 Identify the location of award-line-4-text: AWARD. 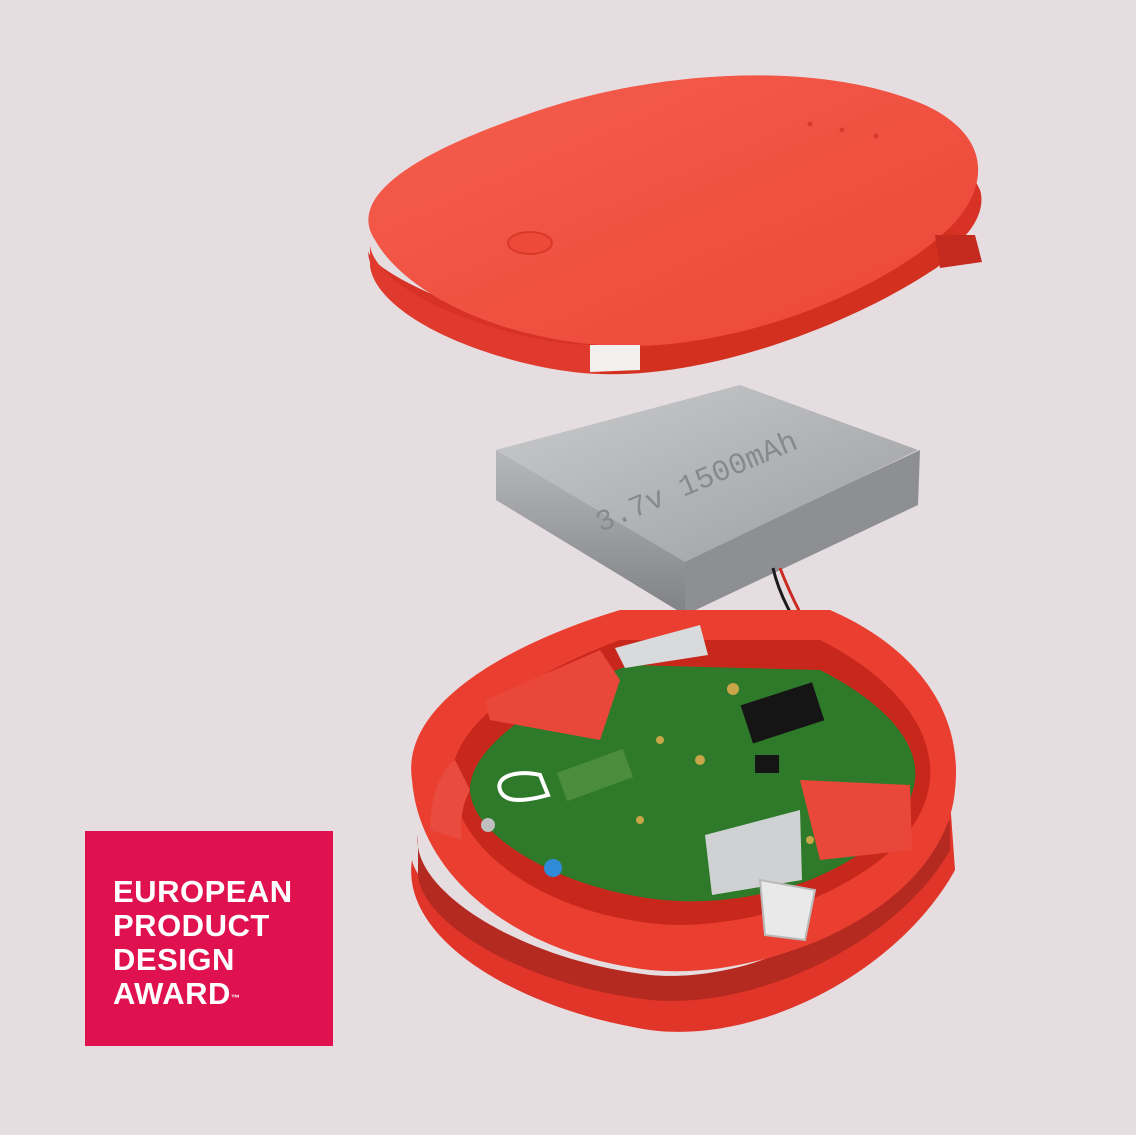
(172, 993).